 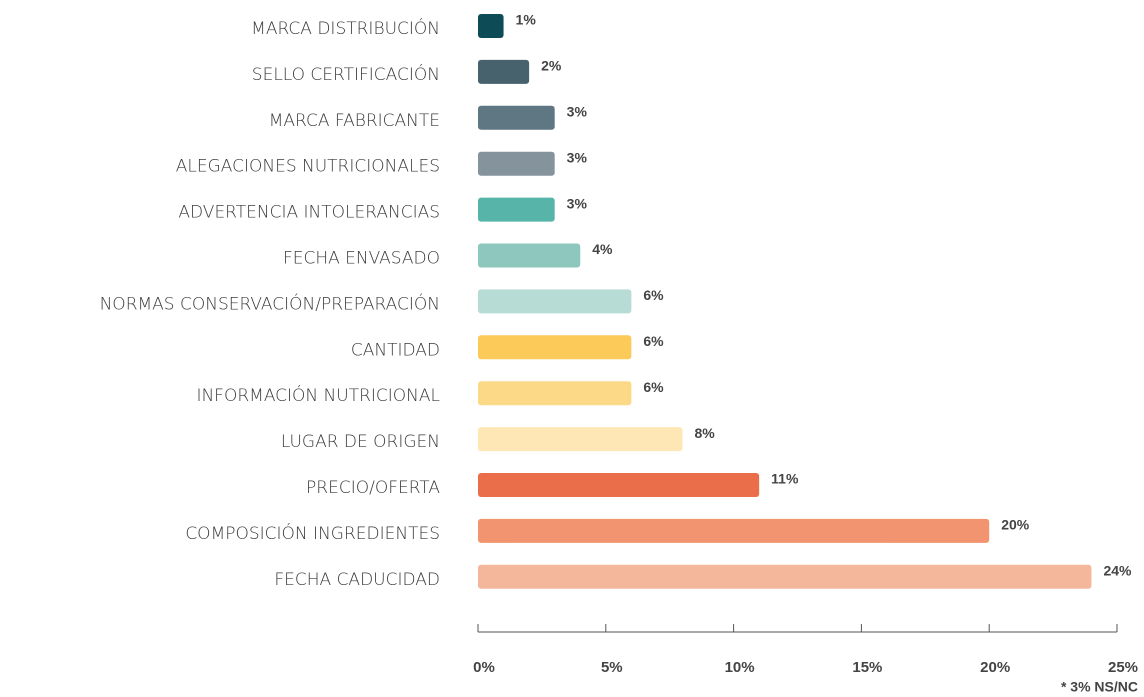 I want to click on value-label: 2%, so click(x=551, y=66).